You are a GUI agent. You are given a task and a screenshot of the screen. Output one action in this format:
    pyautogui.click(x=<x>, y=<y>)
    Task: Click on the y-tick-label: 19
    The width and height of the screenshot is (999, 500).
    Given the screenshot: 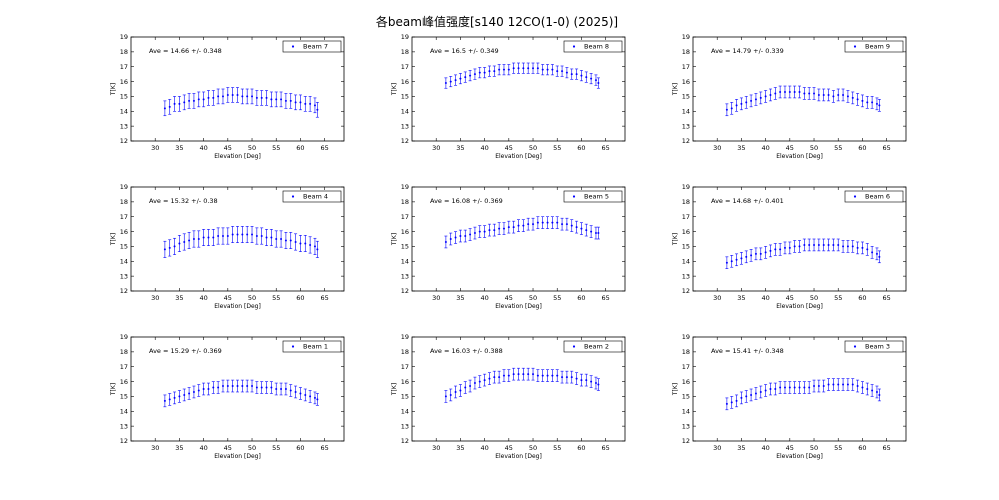 What is the action you would take?
    pyautogui.click(x=686, y=37)
    